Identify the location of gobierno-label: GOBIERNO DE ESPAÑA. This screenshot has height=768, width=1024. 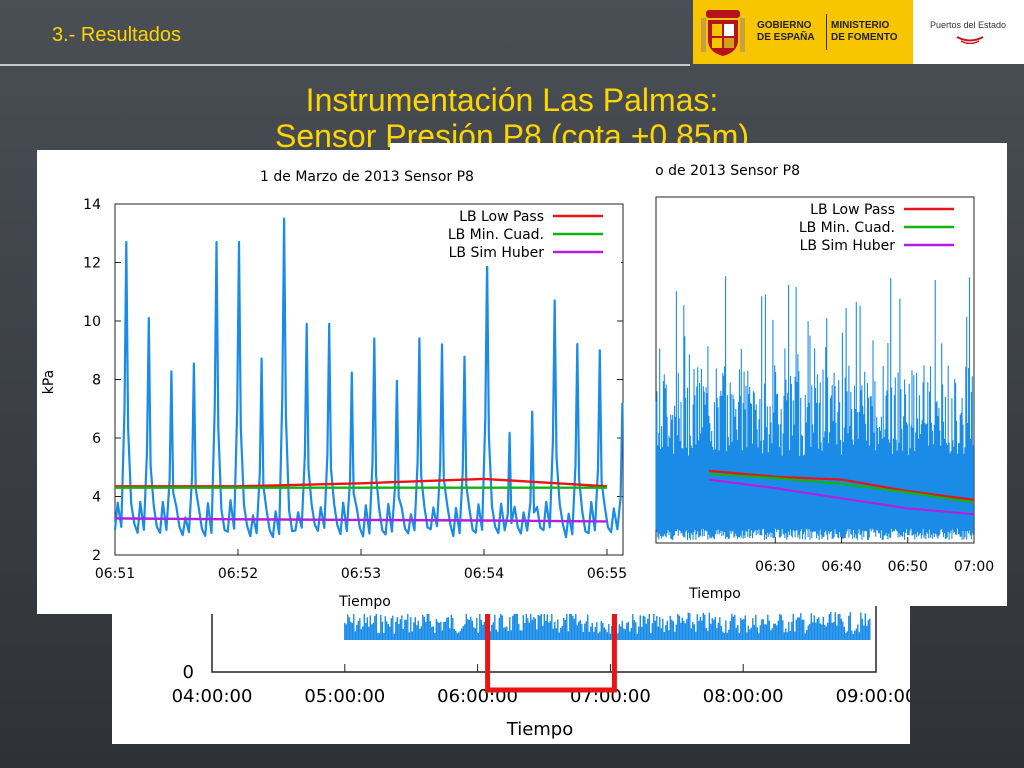
(786, 31).